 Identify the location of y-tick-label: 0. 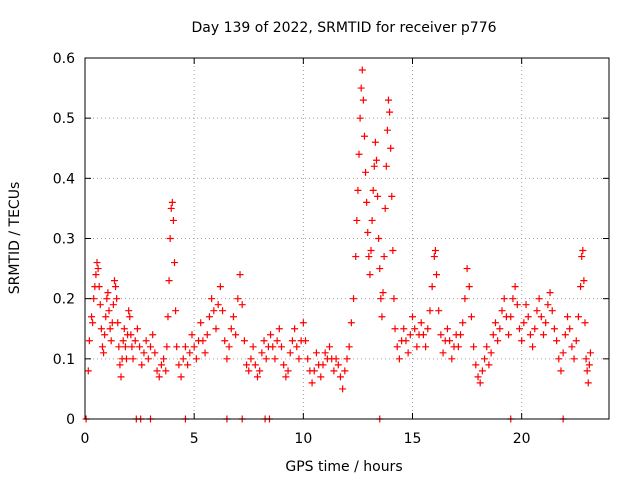
(70, 420).